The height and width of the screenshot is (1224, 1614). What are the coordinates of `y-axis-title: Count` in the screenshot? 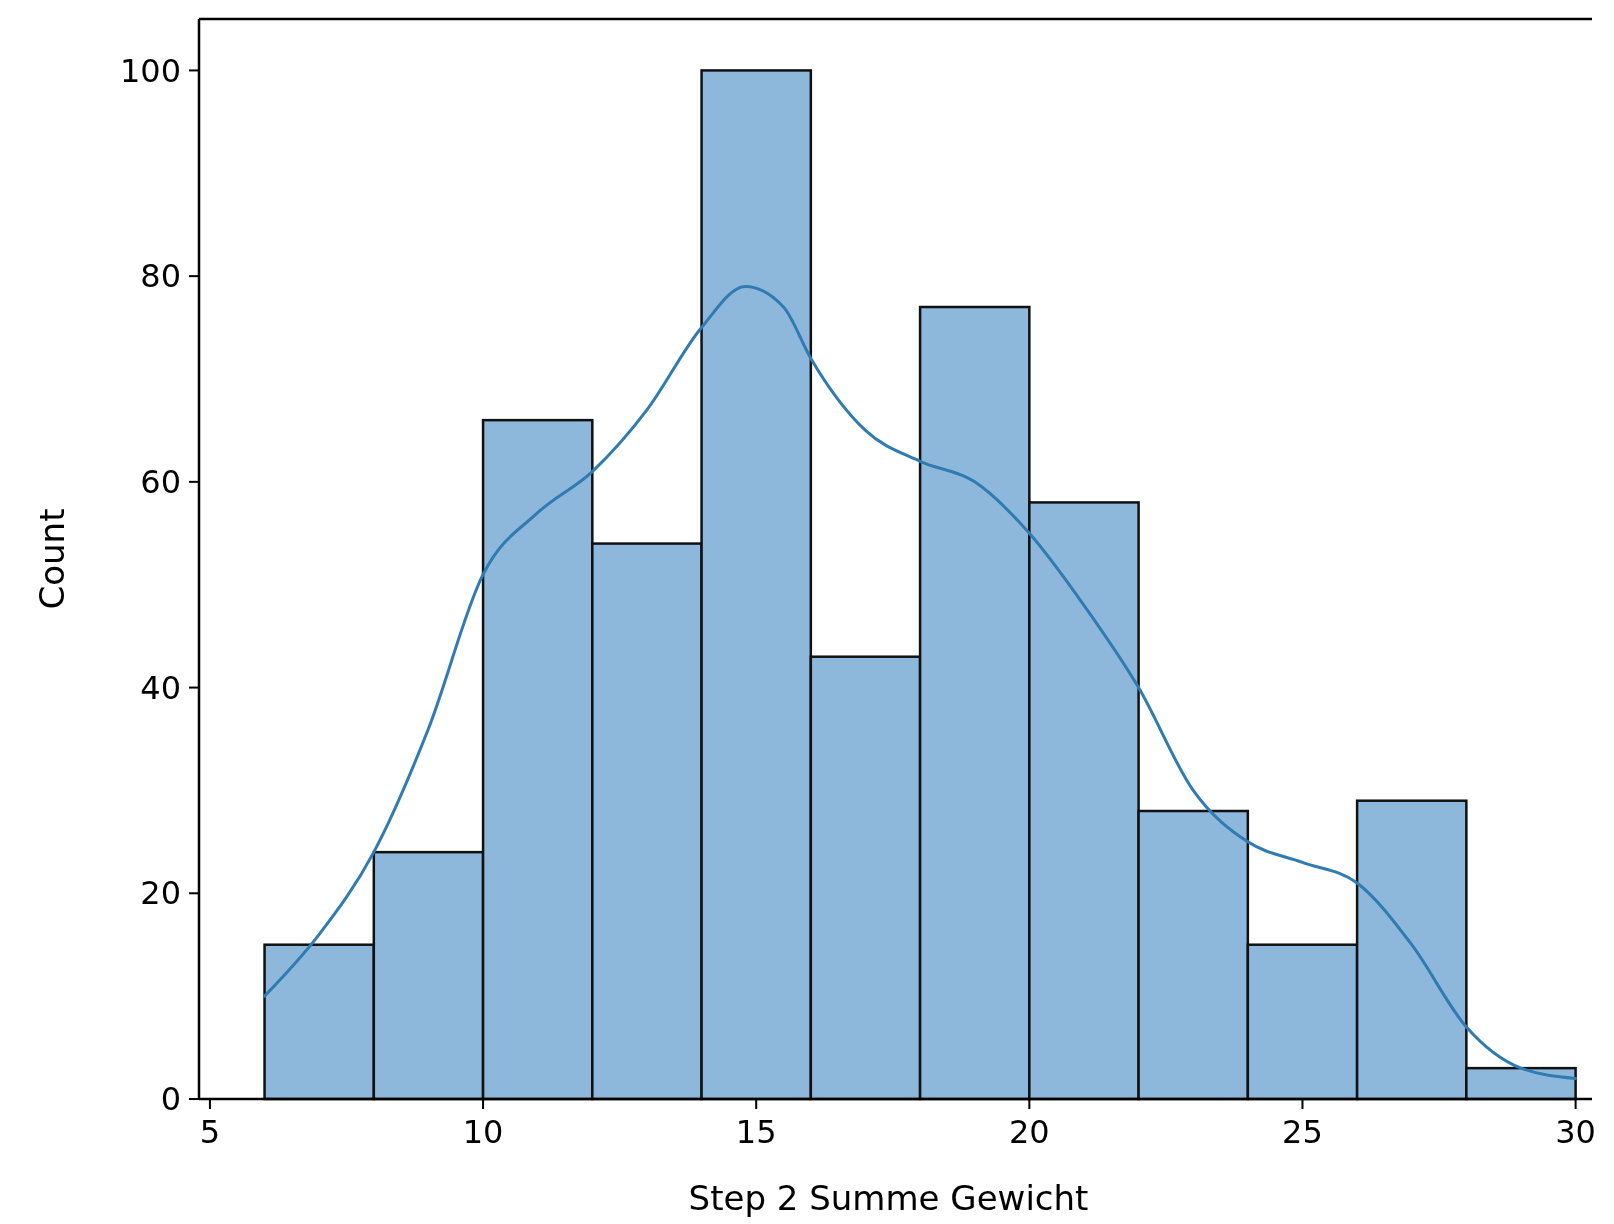 It's located at (52, 559).